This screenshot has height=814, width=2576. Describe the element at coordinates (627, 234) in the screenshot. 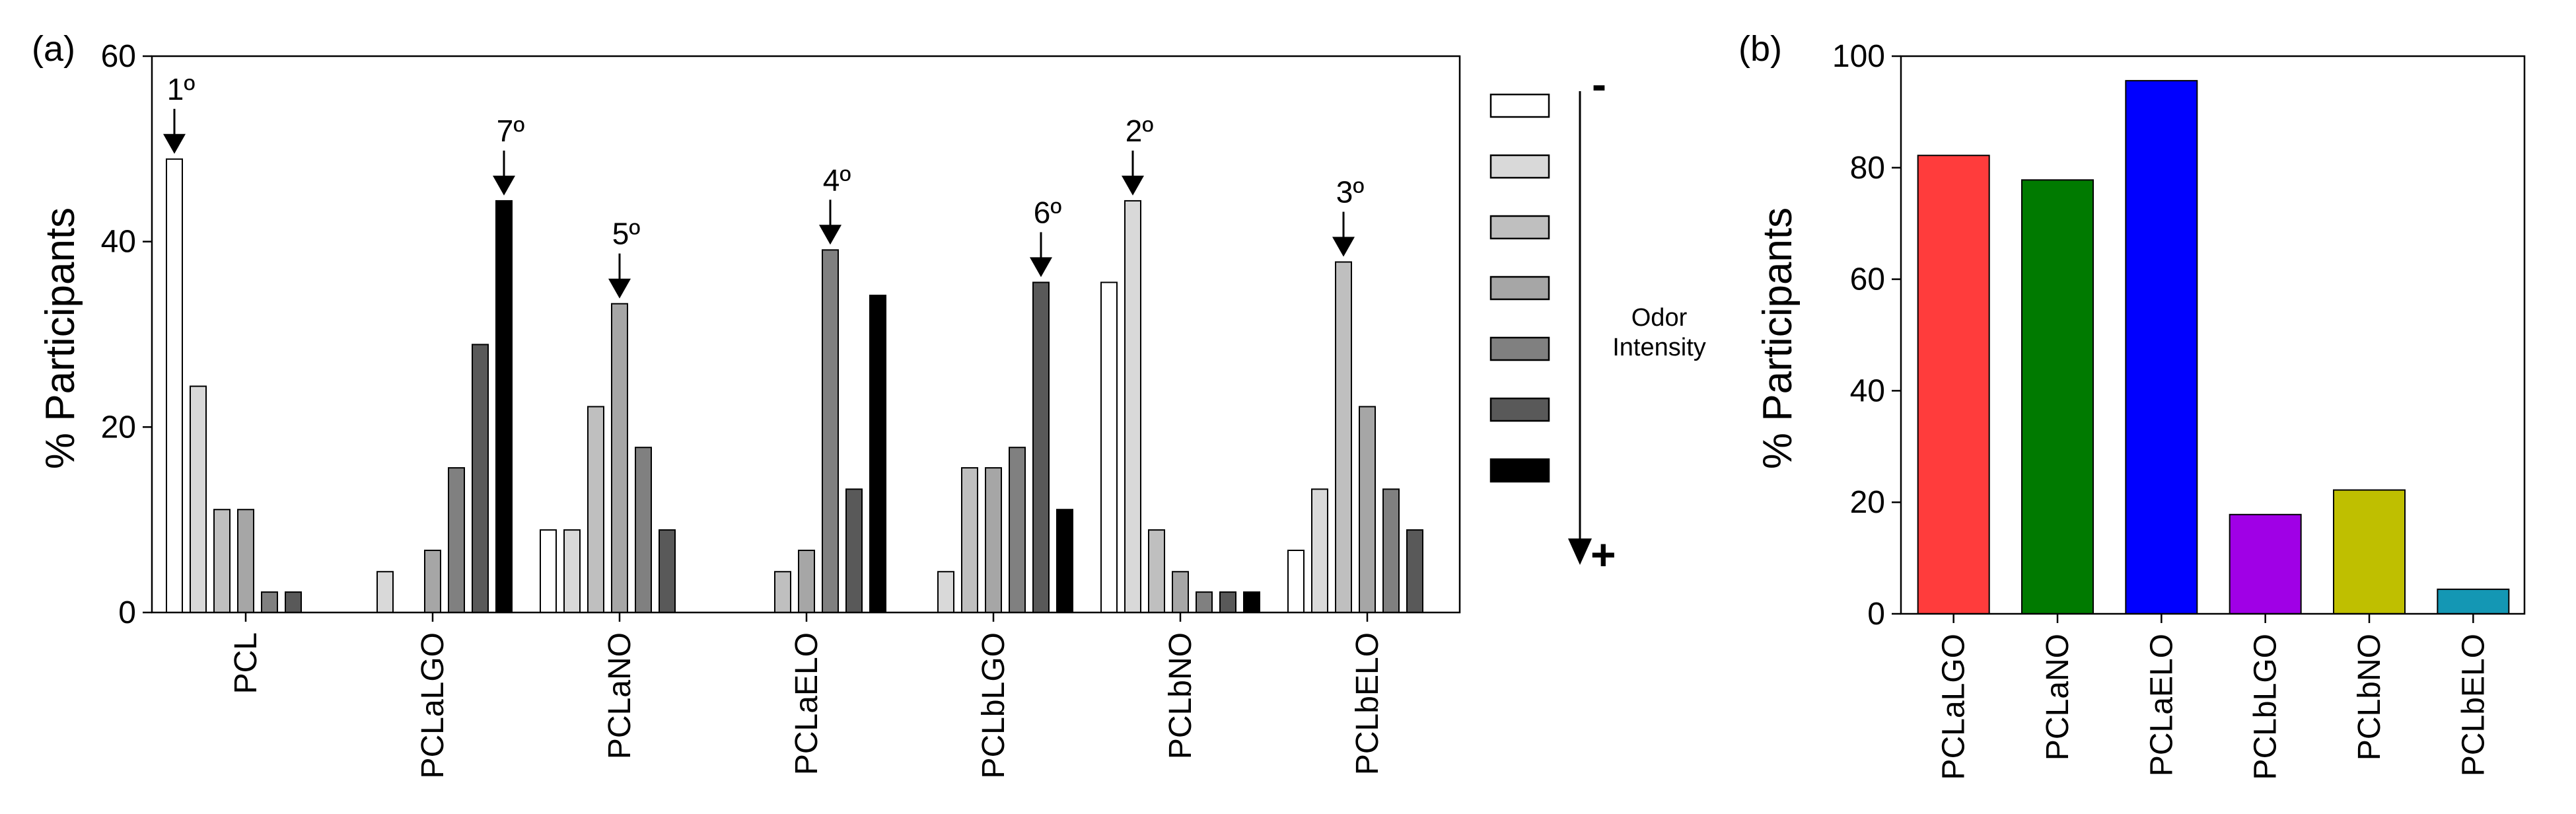

I see `rank-annotation-pclano: 5º` at that location.